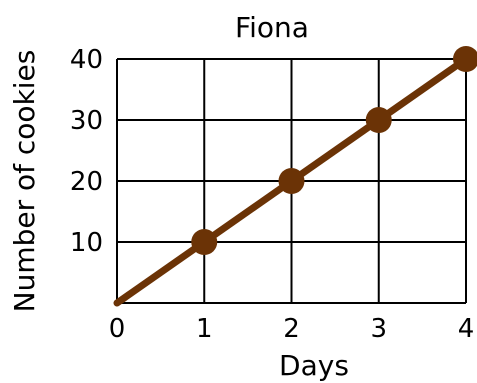 Image resolution: width=477 pixels, height=383 pixels. What do you see at coordinates (86, 60) in the screenshot?
I see `y-tick-label-40: 40` at bounding box center [86, 60].